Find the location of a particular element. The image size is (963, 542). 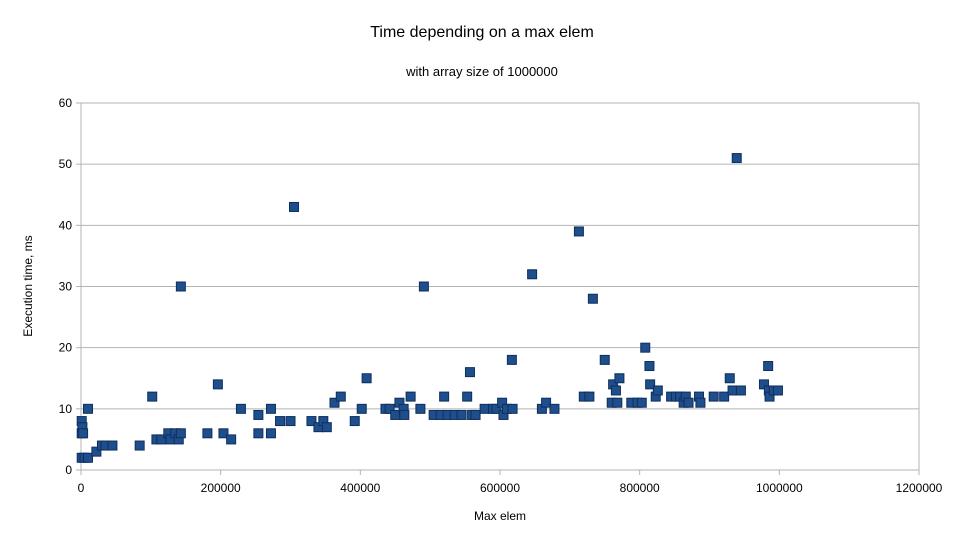

x-tick-label: 400000 is located at coordinates (360, 488).